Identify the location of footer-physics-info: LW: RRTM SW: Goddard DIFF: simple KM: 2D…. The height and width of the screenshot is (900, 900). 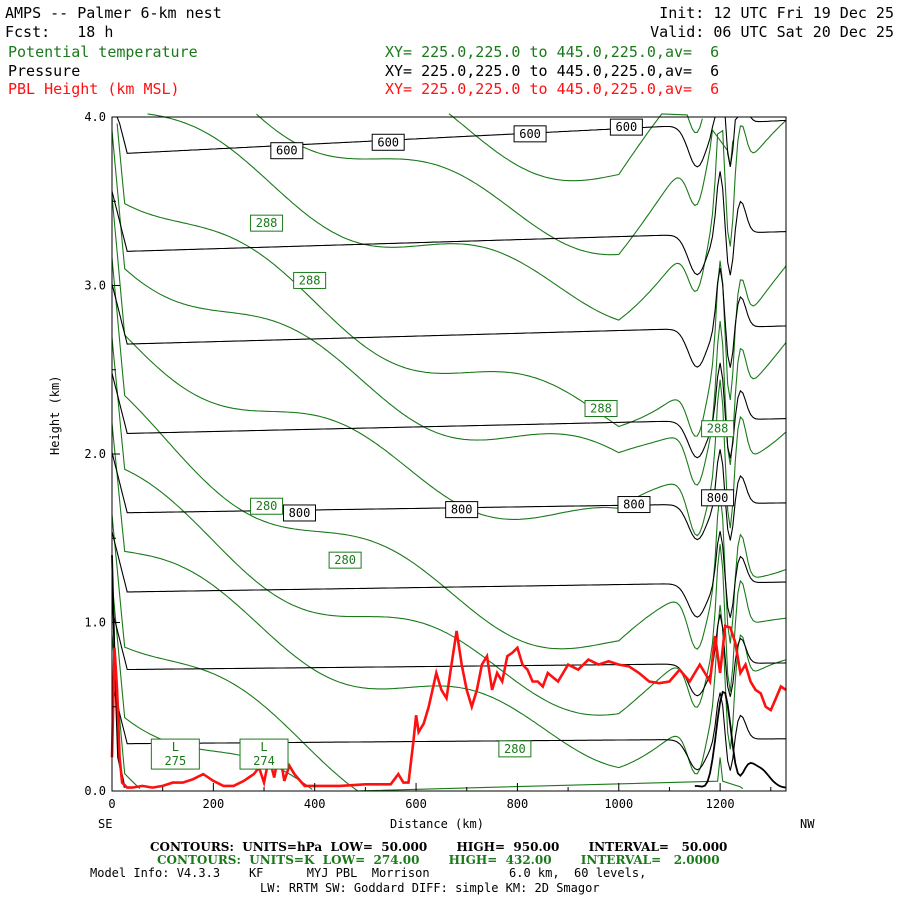
(430, 888).